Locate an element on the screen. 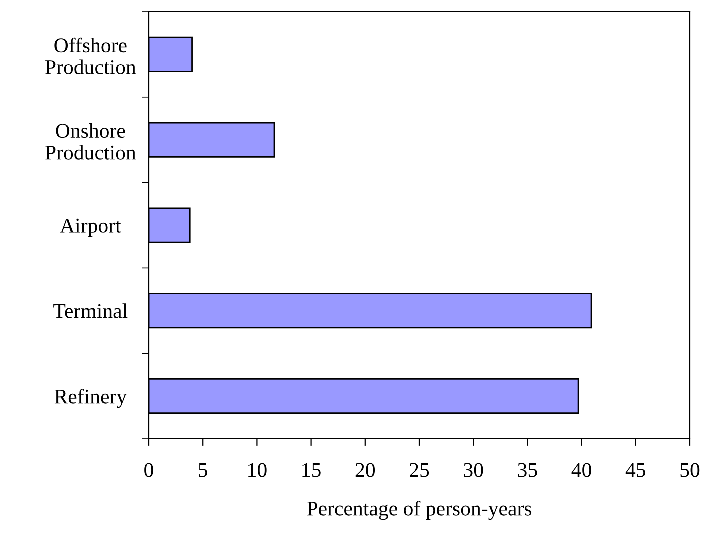 This screenshot has height=537, width=705. x-tick-label: 45 is located at coordinates (636, 470).